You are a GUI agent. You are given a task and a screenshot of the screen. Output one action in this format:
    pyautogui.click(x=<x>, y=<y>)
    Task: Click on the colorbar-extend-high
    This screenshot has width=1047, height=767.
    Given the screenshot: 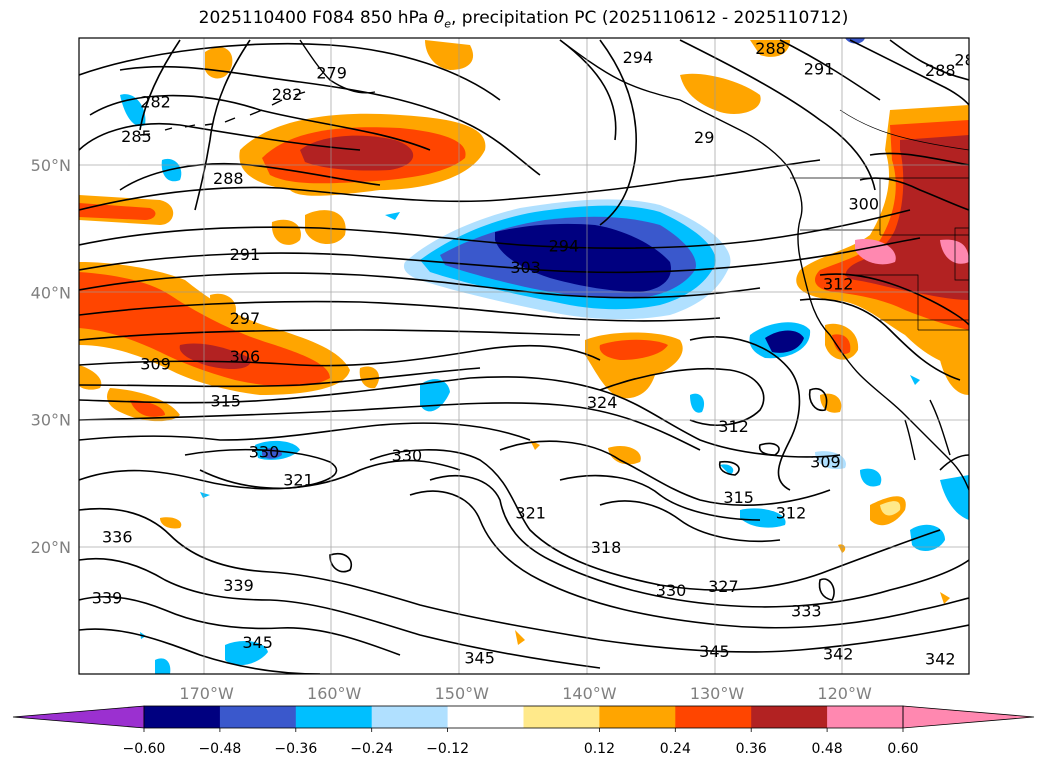 What is the action you would take?
    pyautogui.click(x=968, y=717)
    